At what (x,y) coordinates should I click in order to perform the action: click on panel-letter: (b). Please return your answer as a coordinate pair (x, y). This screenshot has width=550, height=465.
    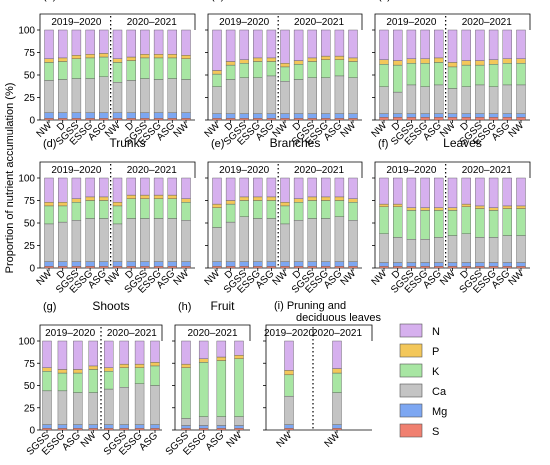
    Looking at the image, I should click on (217, 1).